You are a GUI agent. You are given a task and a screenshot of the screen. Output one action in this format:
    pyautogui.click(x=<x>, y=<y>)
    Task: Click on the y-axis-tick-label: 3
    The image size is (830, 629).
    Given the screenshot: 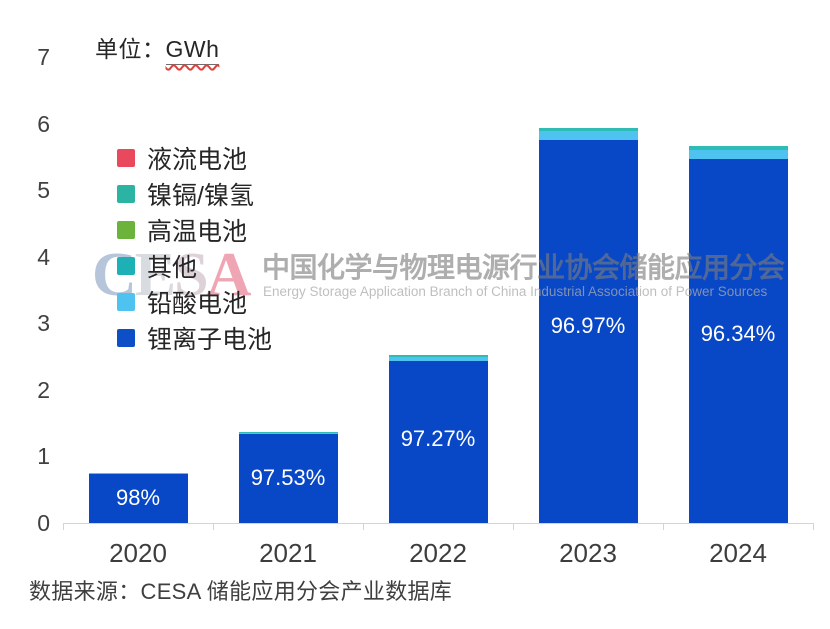 What is the action you would take?
    pyautogui.click(x=43, y=323)
    